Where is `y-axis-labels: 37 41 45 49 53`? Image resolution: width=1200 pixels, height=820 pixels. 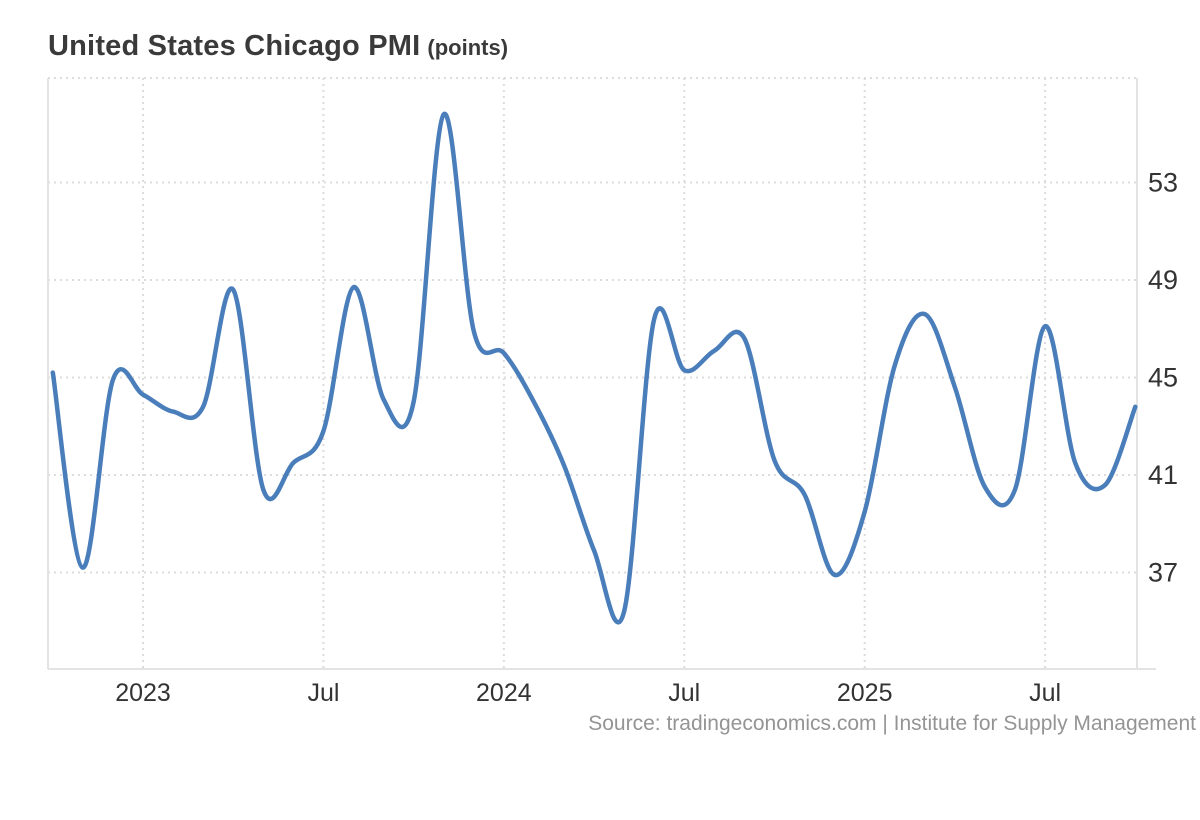 y-axis-labels: 37 41 45 49 53 is located at coordinates (1163, 378).